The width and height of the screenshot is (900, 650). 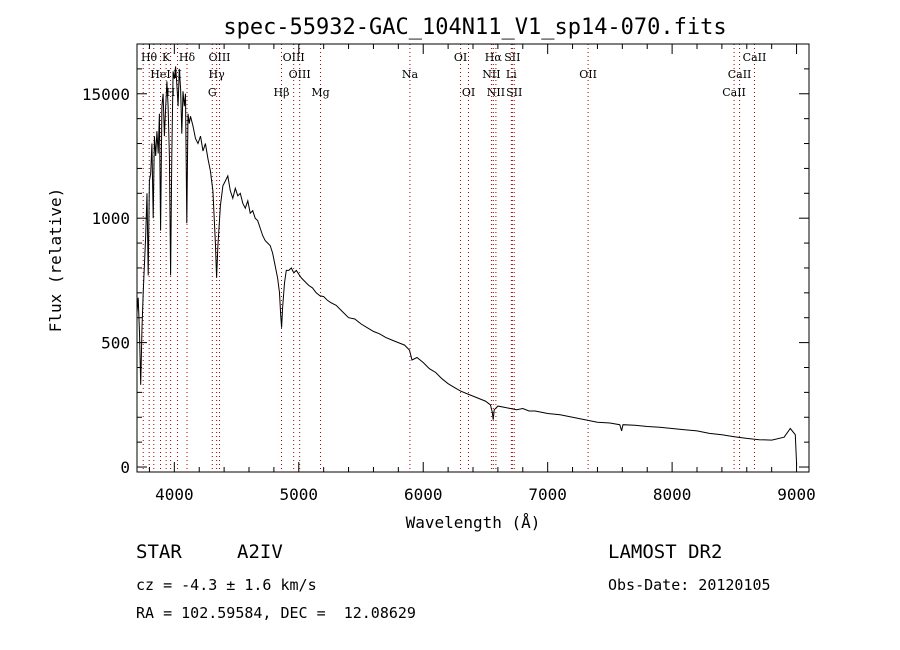 What do you see at coordinates (260, 552) in the screenshot?
I see `object-subclass: A2IV` at bounding box center [260, 552].